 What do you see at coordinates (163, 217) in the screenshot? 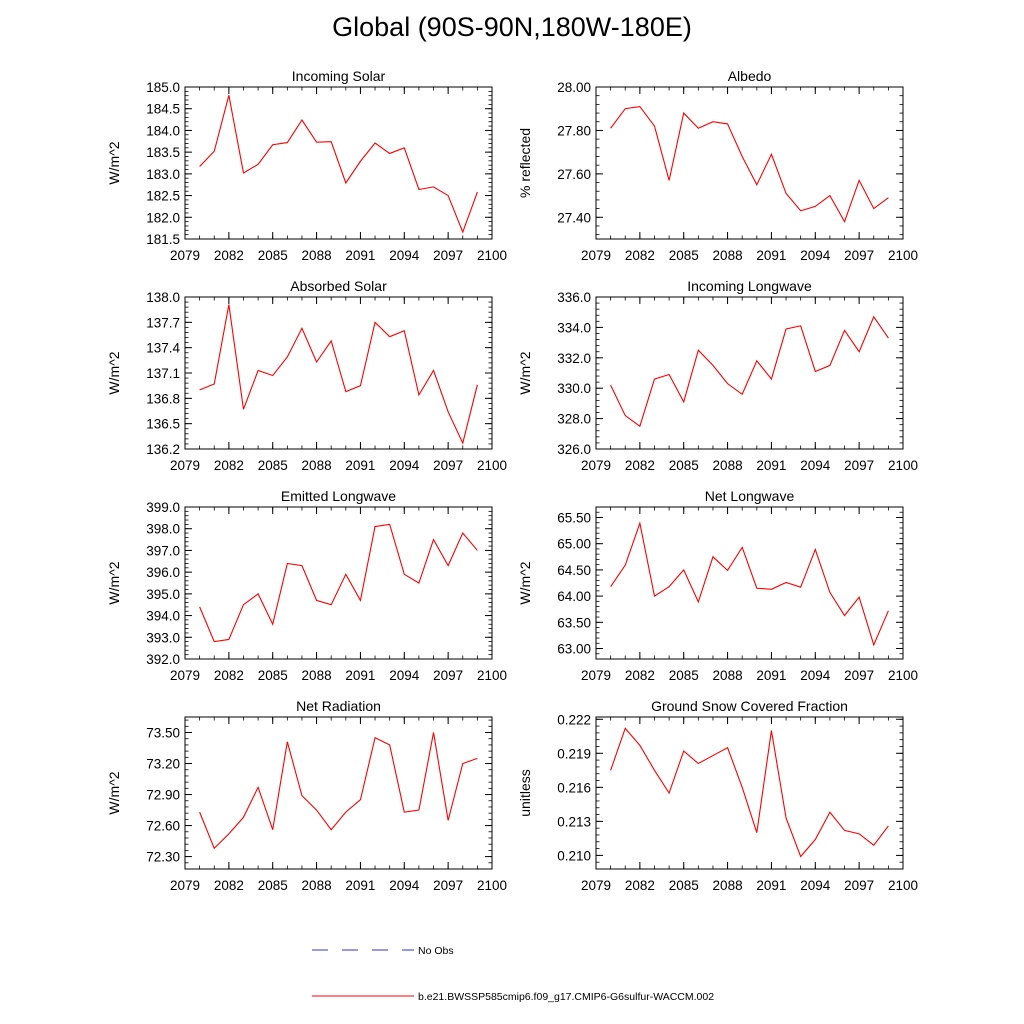
I see `y-tick-label: 182.0` at bounding box center [163, 217].